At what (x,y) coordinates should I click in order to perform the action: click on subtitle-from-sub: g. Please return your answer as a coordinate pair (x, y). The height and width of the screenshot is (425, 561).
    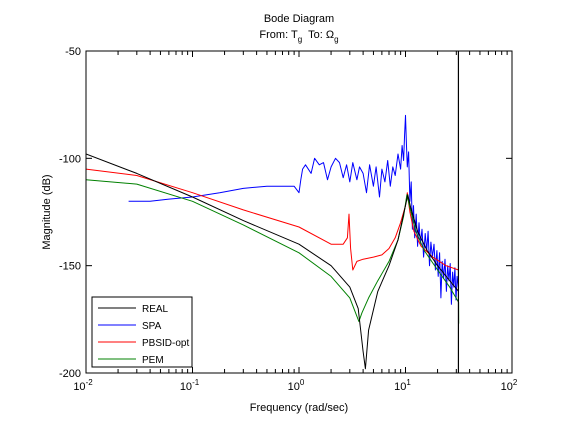
    Looking at the image, I should click on (300, 39).